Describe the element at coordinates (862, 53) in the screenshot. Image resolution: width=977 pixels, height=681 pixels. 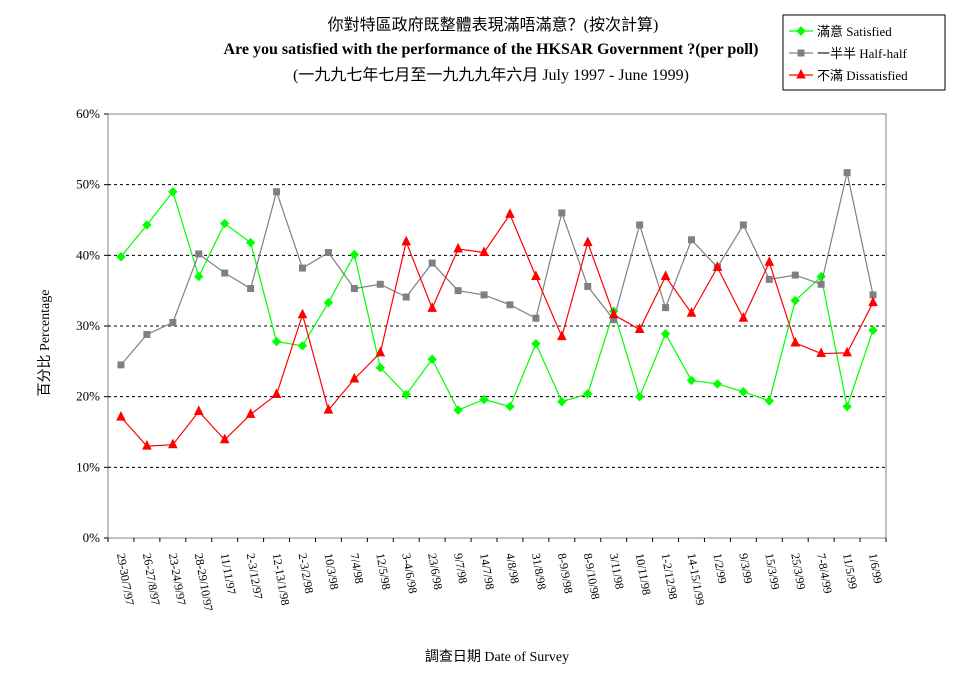
I see `legend-label: 一半半 Half-half` at that location.